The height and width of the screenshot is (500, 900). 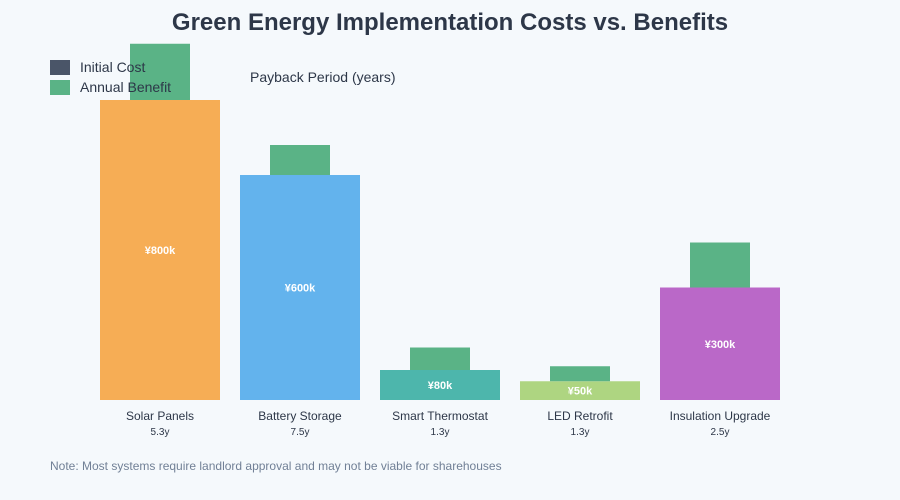 I want to click on payback-label: 2.5y, so click(x=720, y=432).